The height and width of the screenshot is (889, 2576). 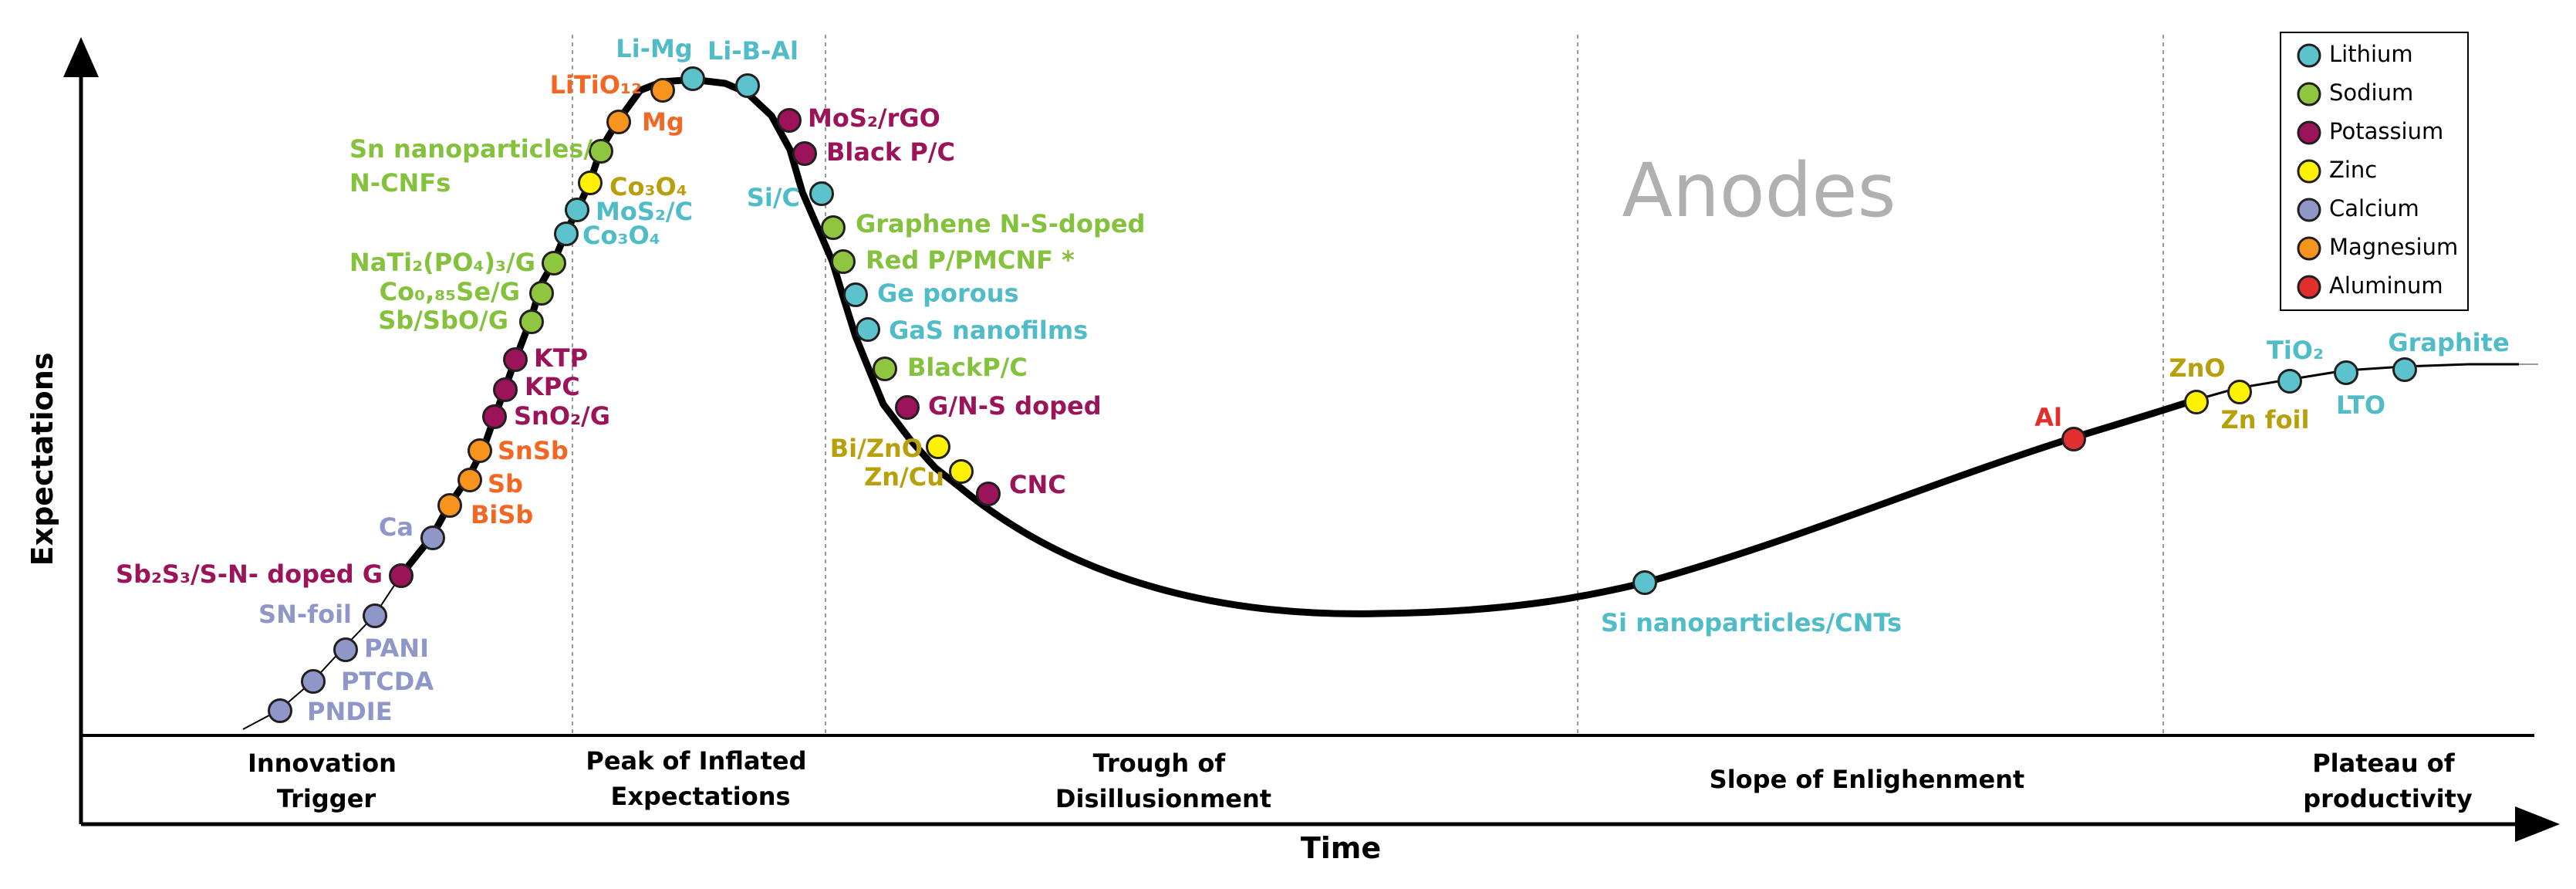 What do you see at coordinates (2370, 285) in the screenshot?
I see `legend-item-aluminum: Aluminum` at bounding box center [2370, 285].